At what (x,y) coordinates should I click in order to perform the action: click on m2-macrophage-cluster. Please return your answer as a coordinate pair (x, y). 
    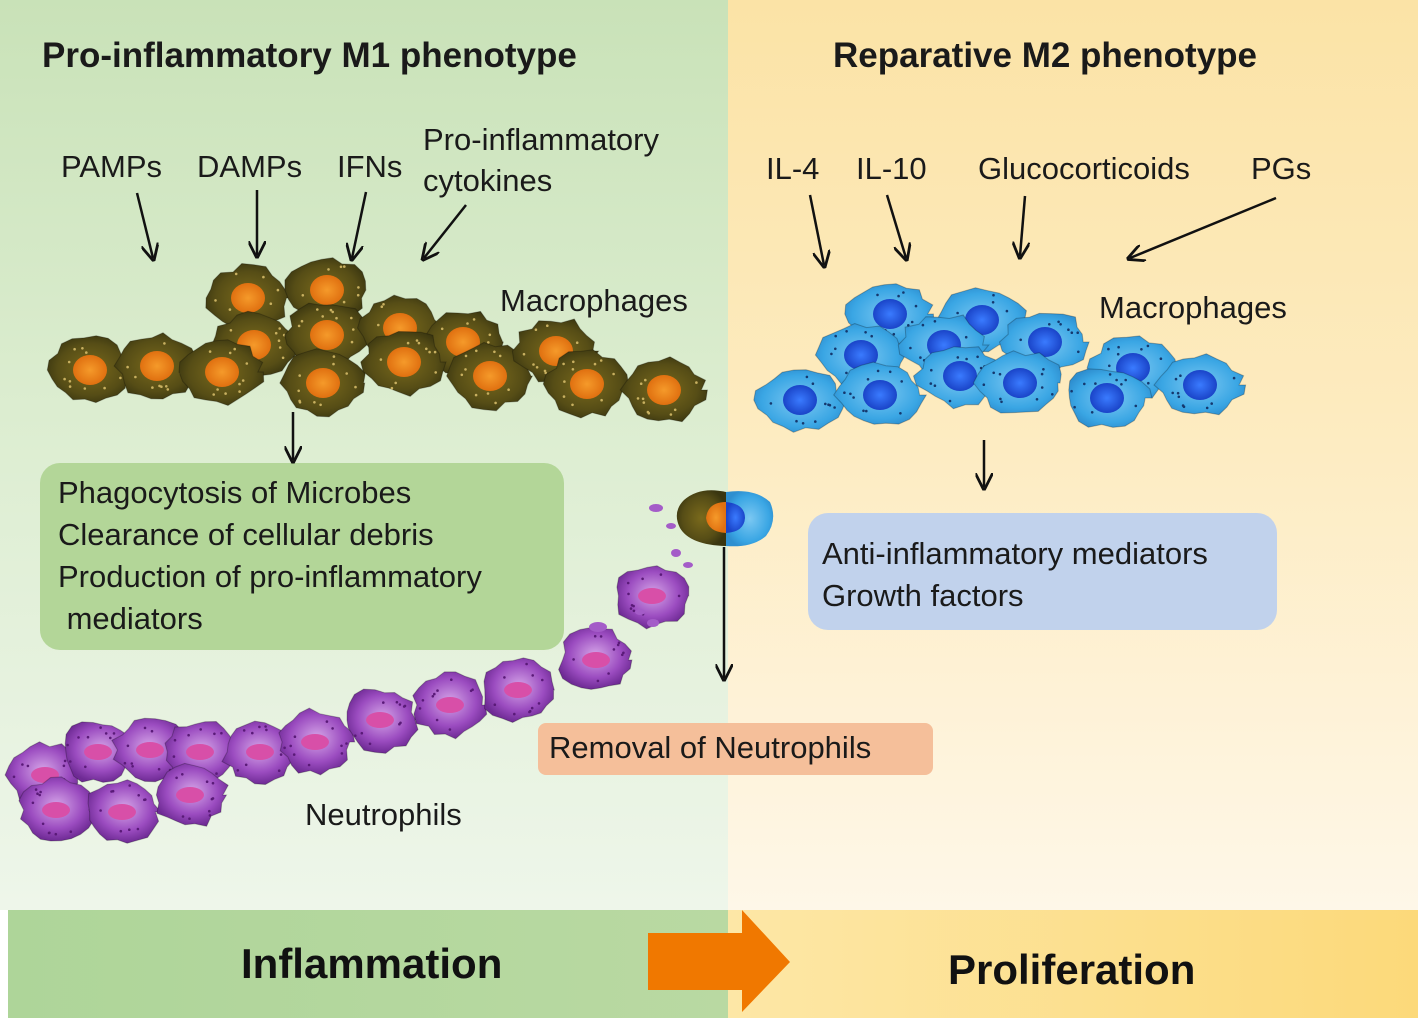
    Looking at the image, I should click on (1000, 358).